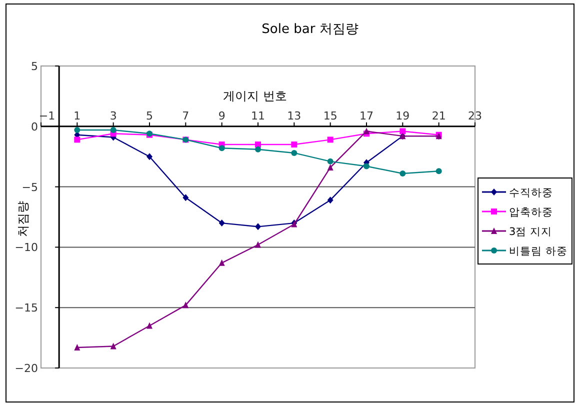 Image resolution: width=576 pixels, height=405 pixels. I want to click on x-tick-label: 15, so click(330, 115).